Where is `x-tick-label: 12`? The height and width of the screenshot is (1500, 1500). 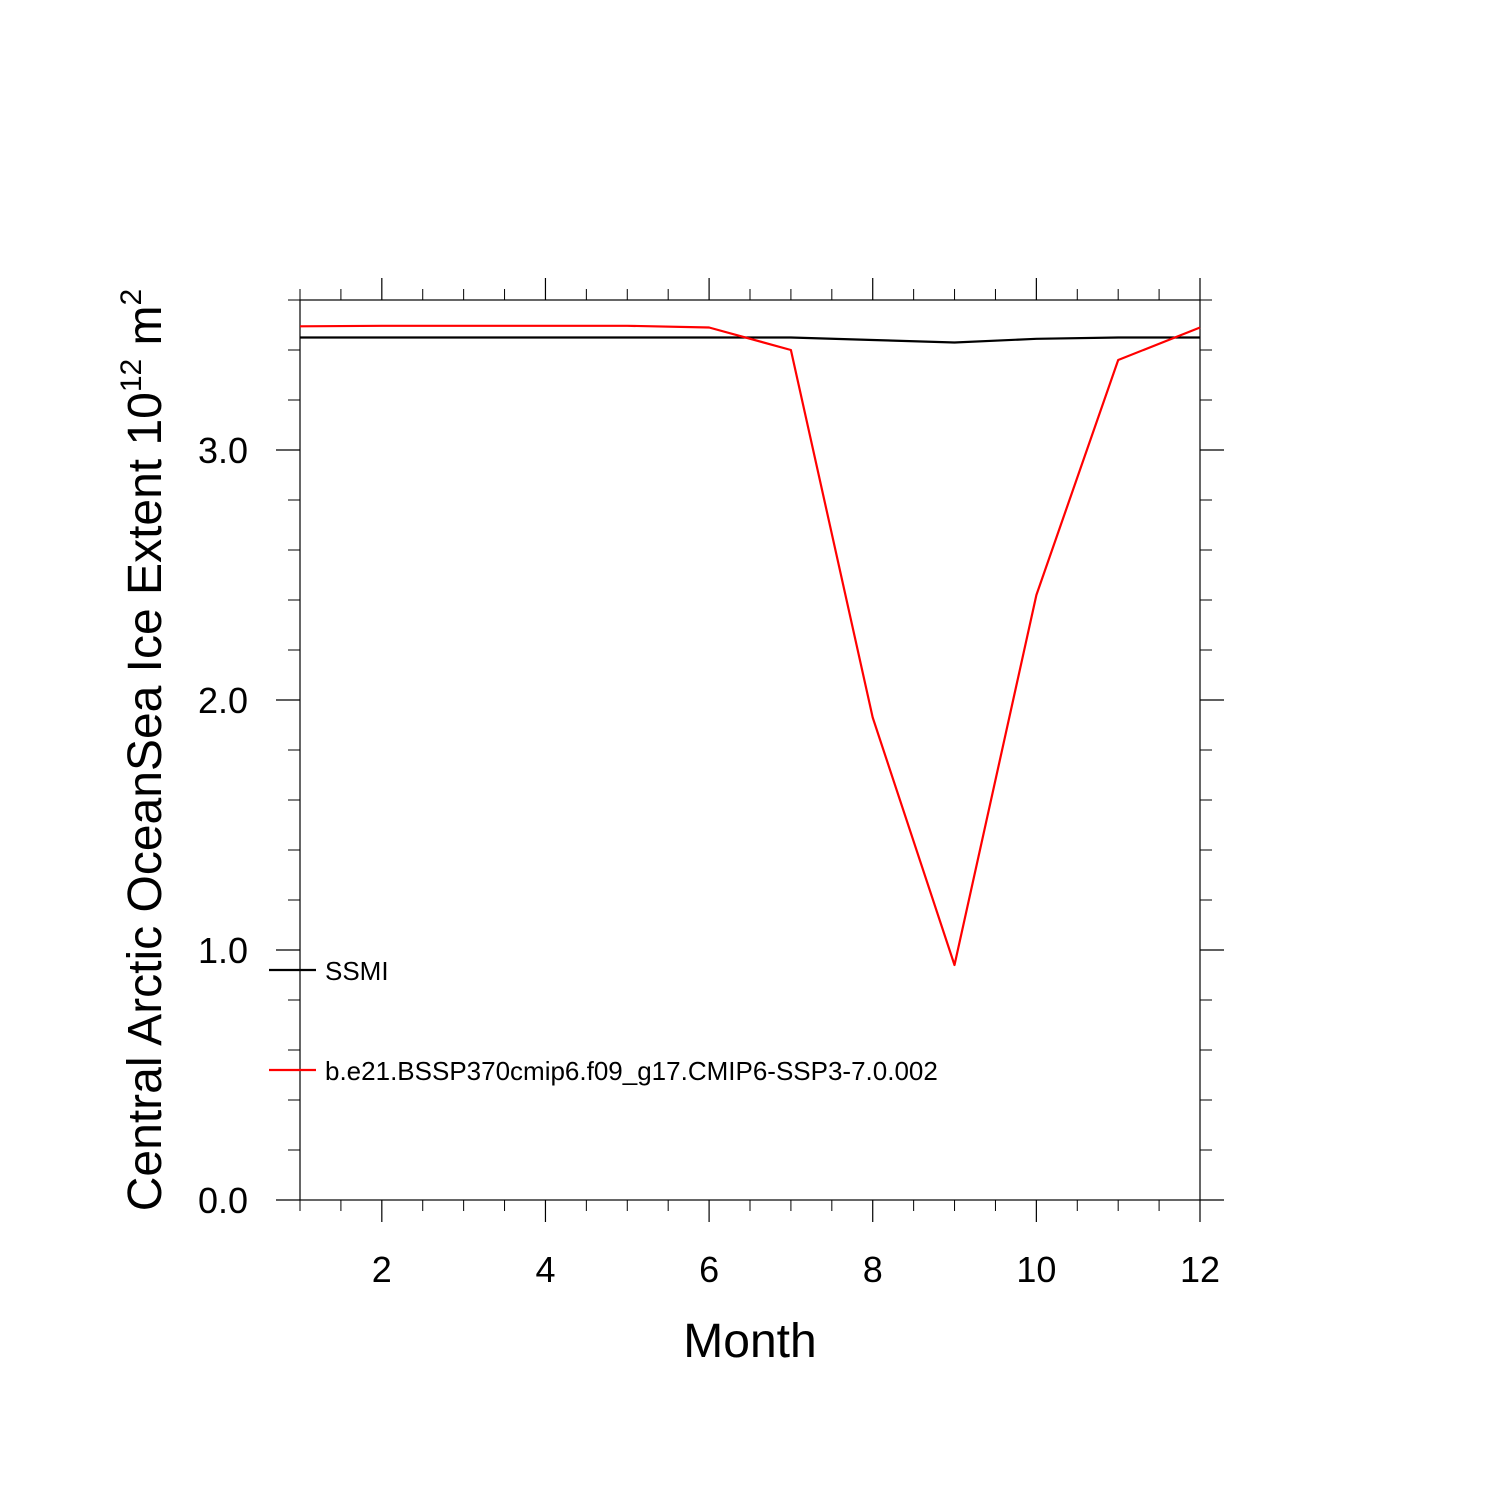
x-tick-label: 12 is located at coordinates (1200, 1269).